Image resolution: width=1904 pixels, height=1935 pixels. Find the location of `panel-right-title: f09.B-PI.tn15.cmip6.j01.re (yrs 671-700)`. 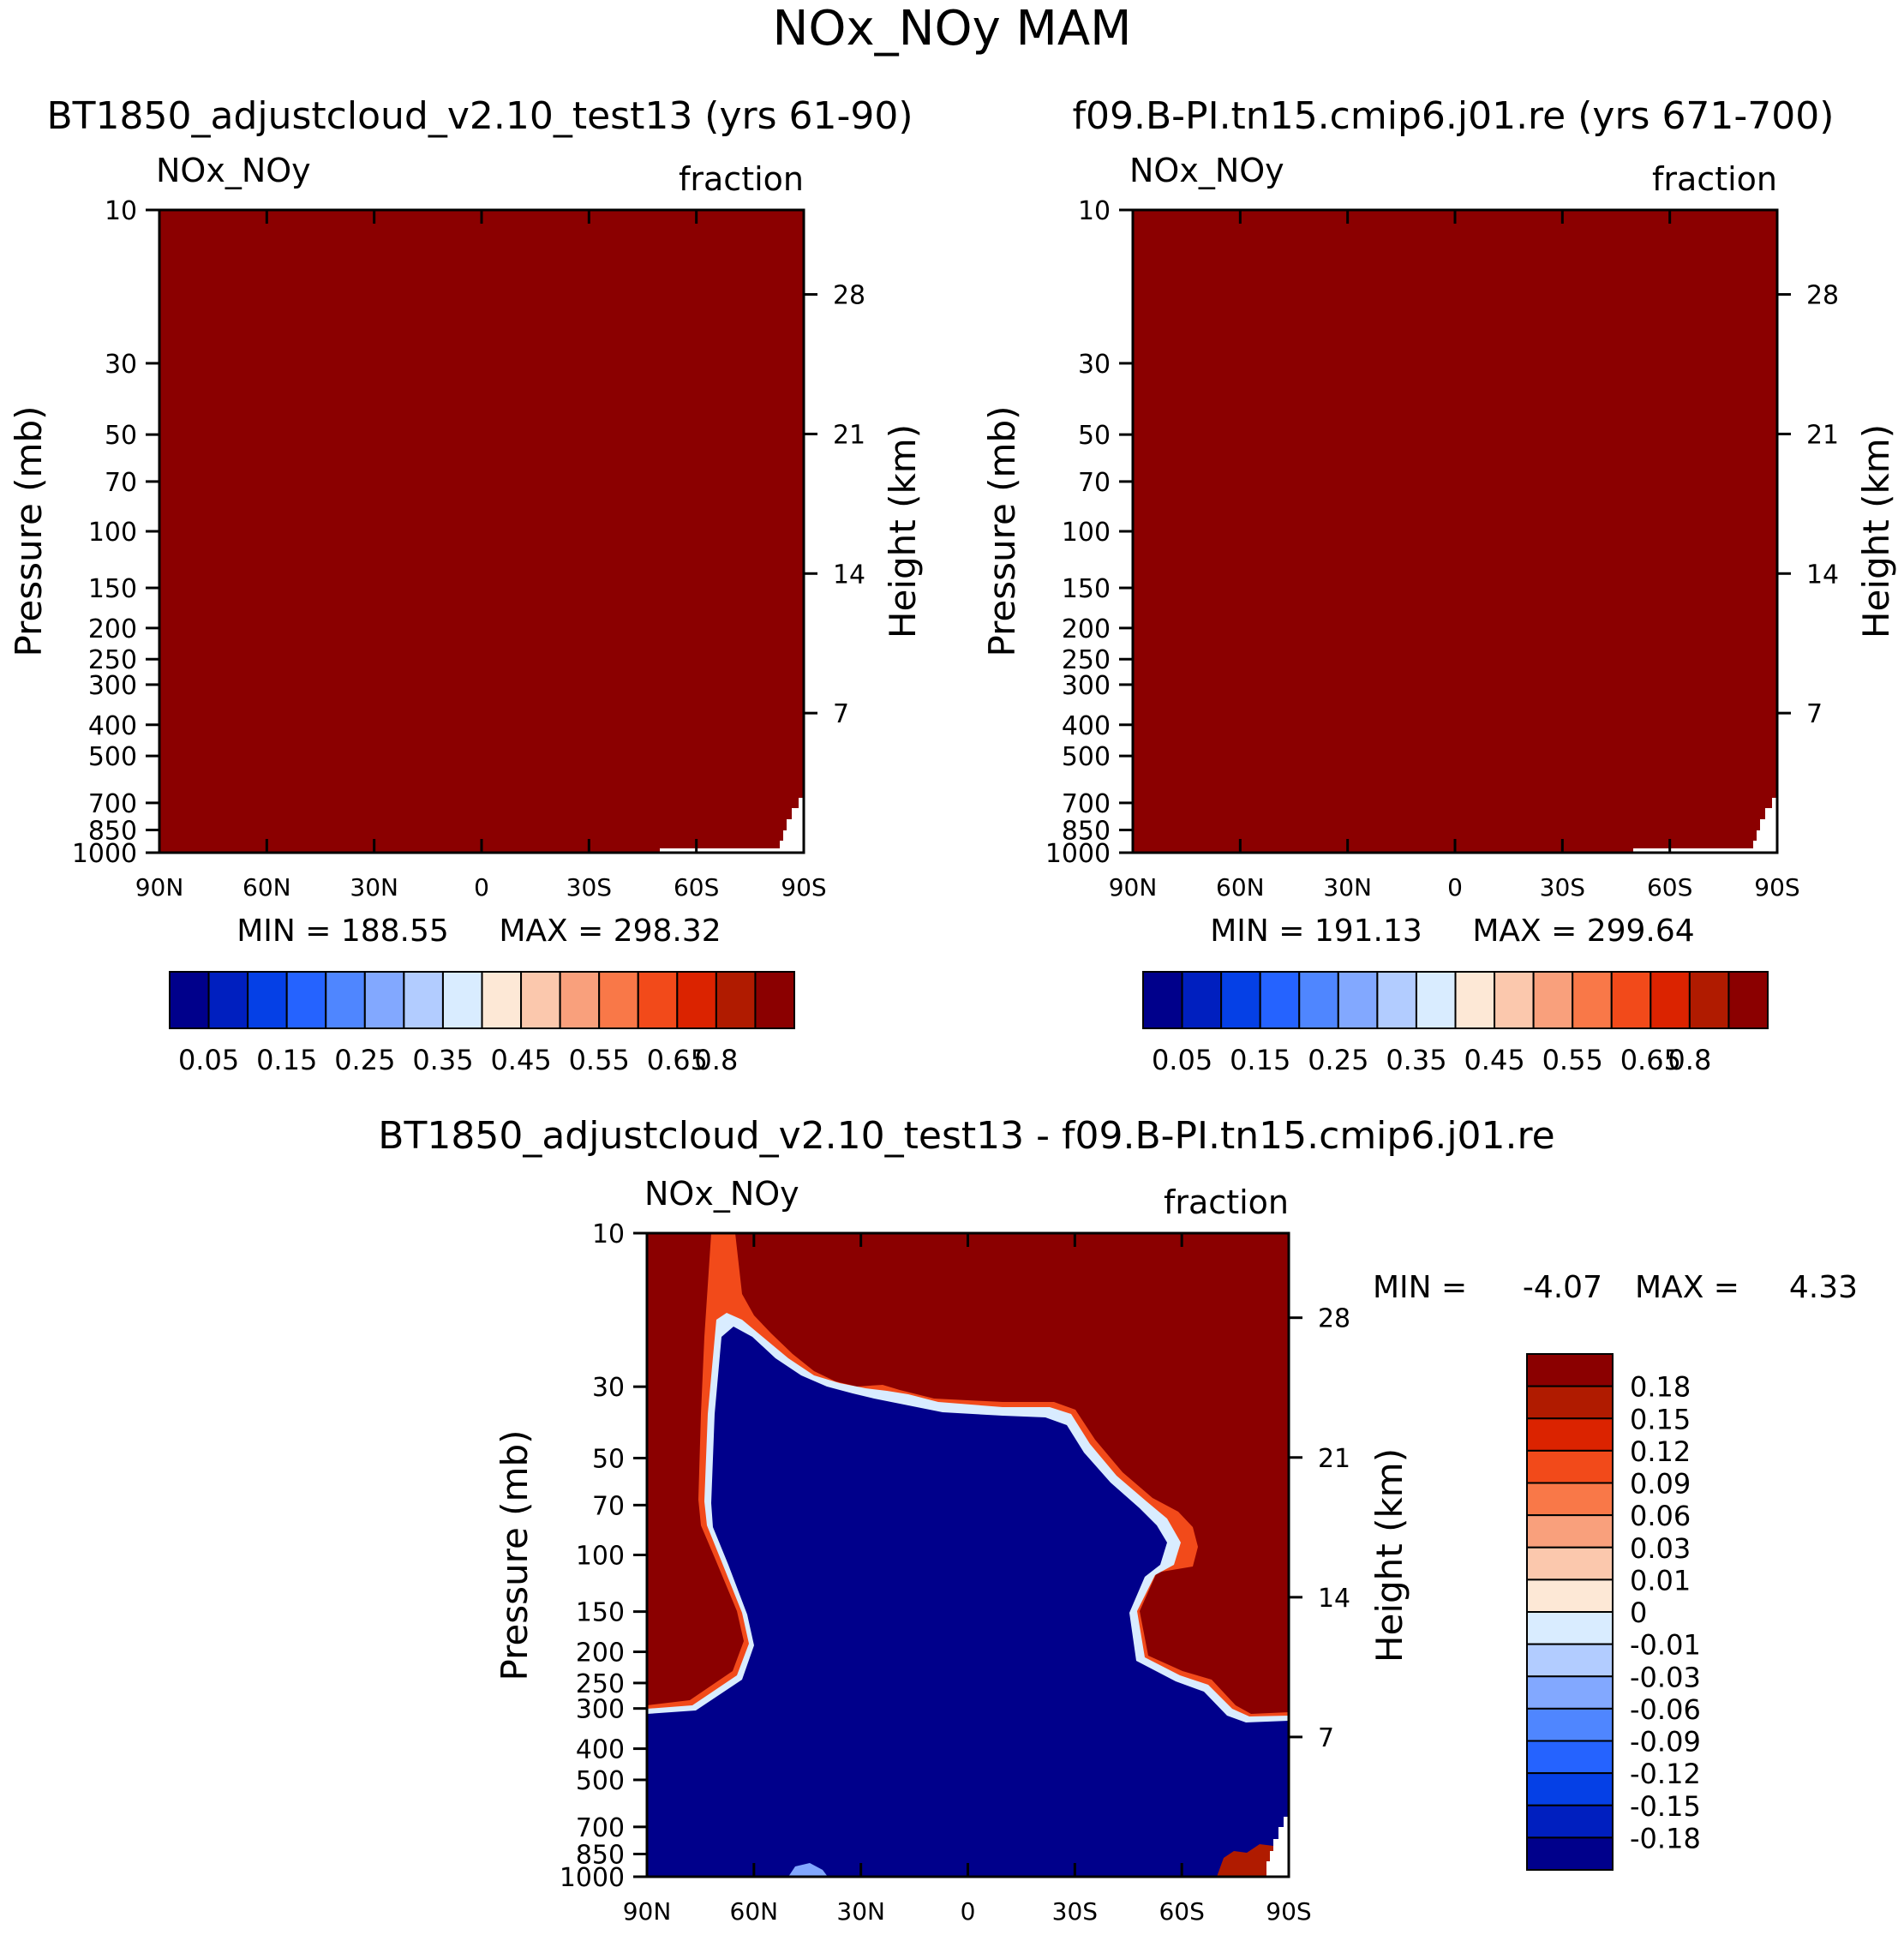

panel-right-title: f09.B-PI.tn15.cmip6.j01.re (yrs 671-700) is located at coordinates (1454, 116).